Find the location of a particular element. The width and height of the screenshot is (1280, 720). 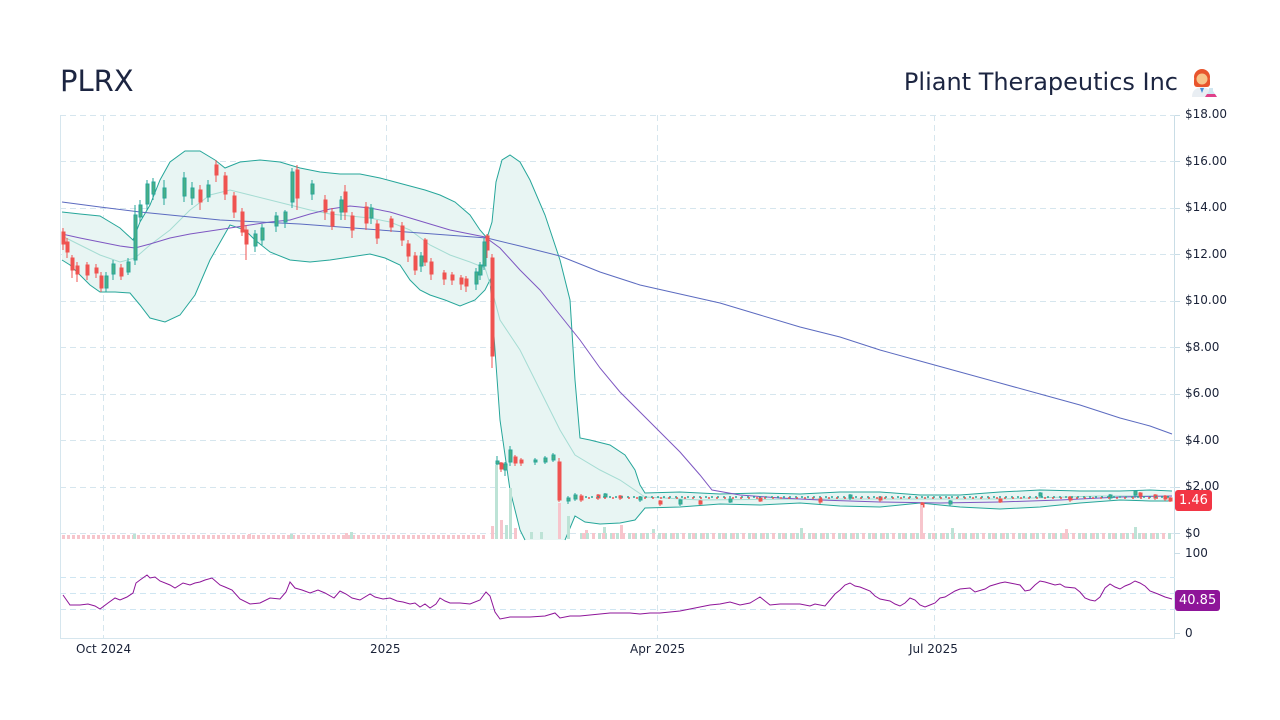

rsi-line is located at coordinates (617, 597).